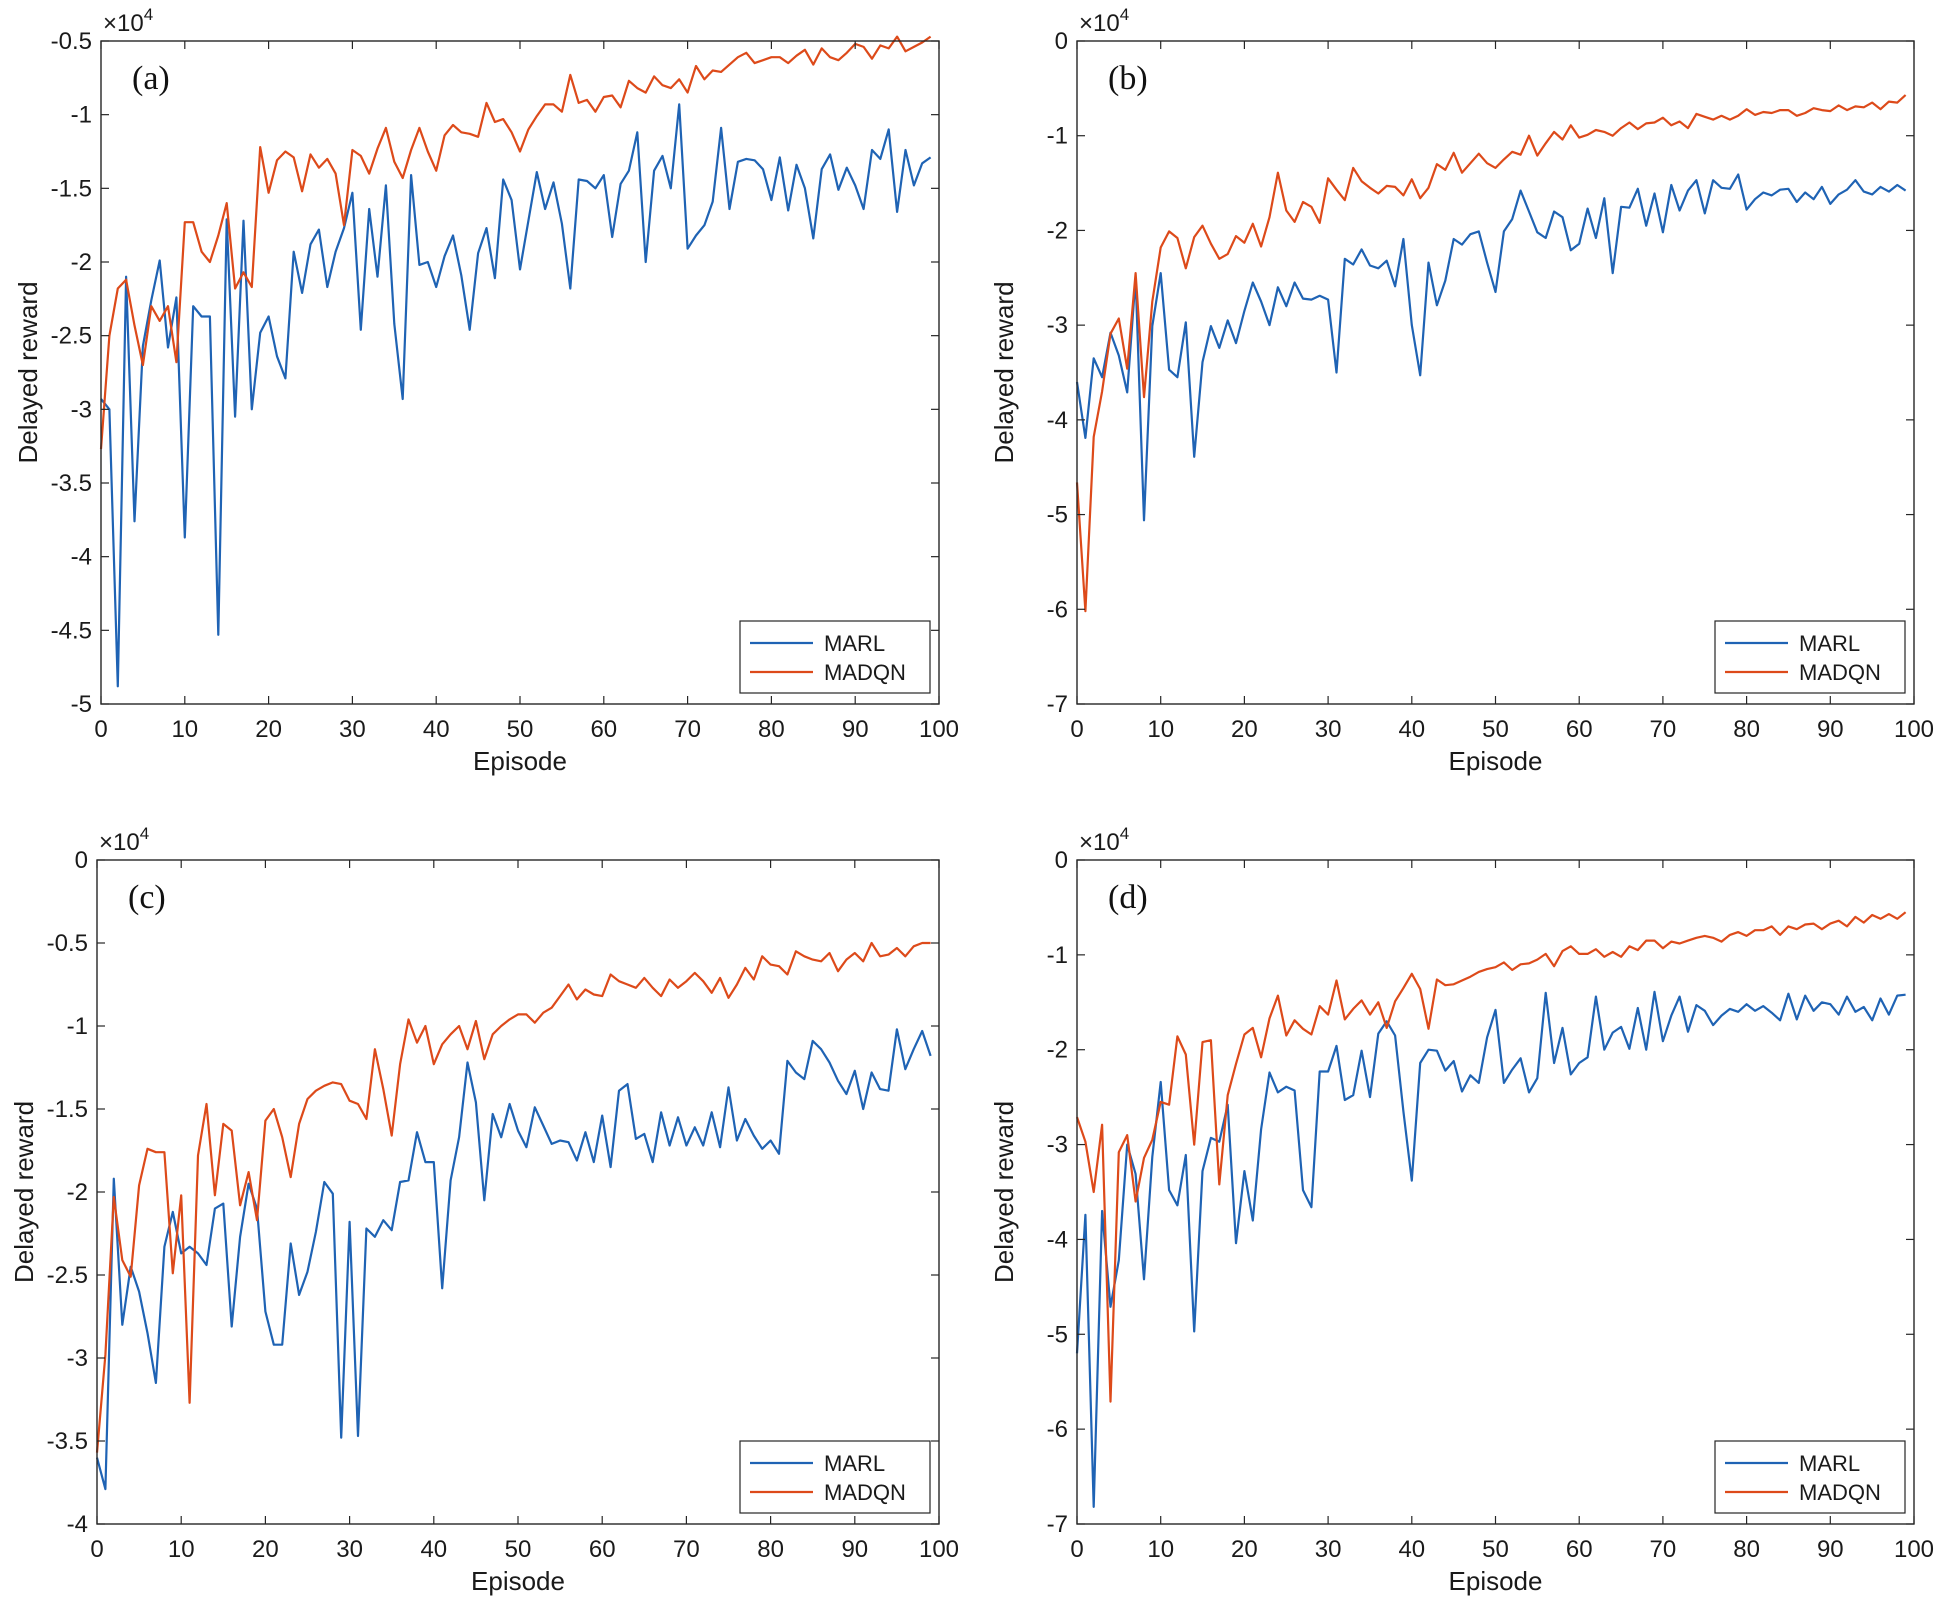 The height and width of the screenshot is (1617, 1950). What do you see at coordinates (71, 336) in the screenshot?
I see `y-tick-label: -2.5` at bounding box center [71, 336].